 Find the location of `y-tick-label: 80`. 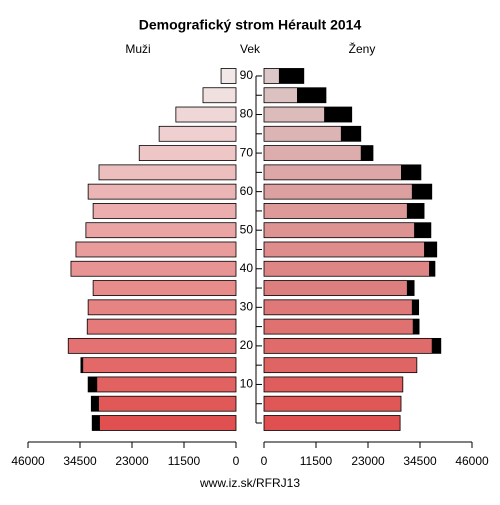

y-tick-label: 80 is located at coordinates (247, 114).